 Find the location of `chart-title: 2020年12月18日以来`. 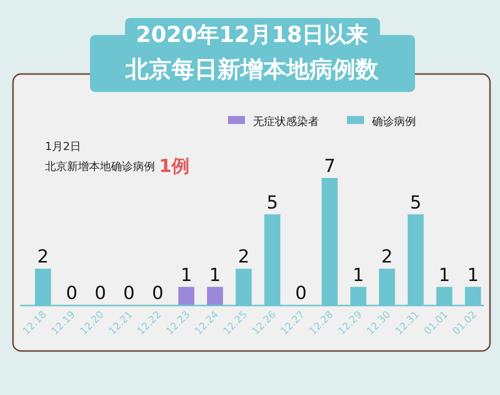

chart-title: 2020年12月18日以来 is located at coordinates (252, 35).